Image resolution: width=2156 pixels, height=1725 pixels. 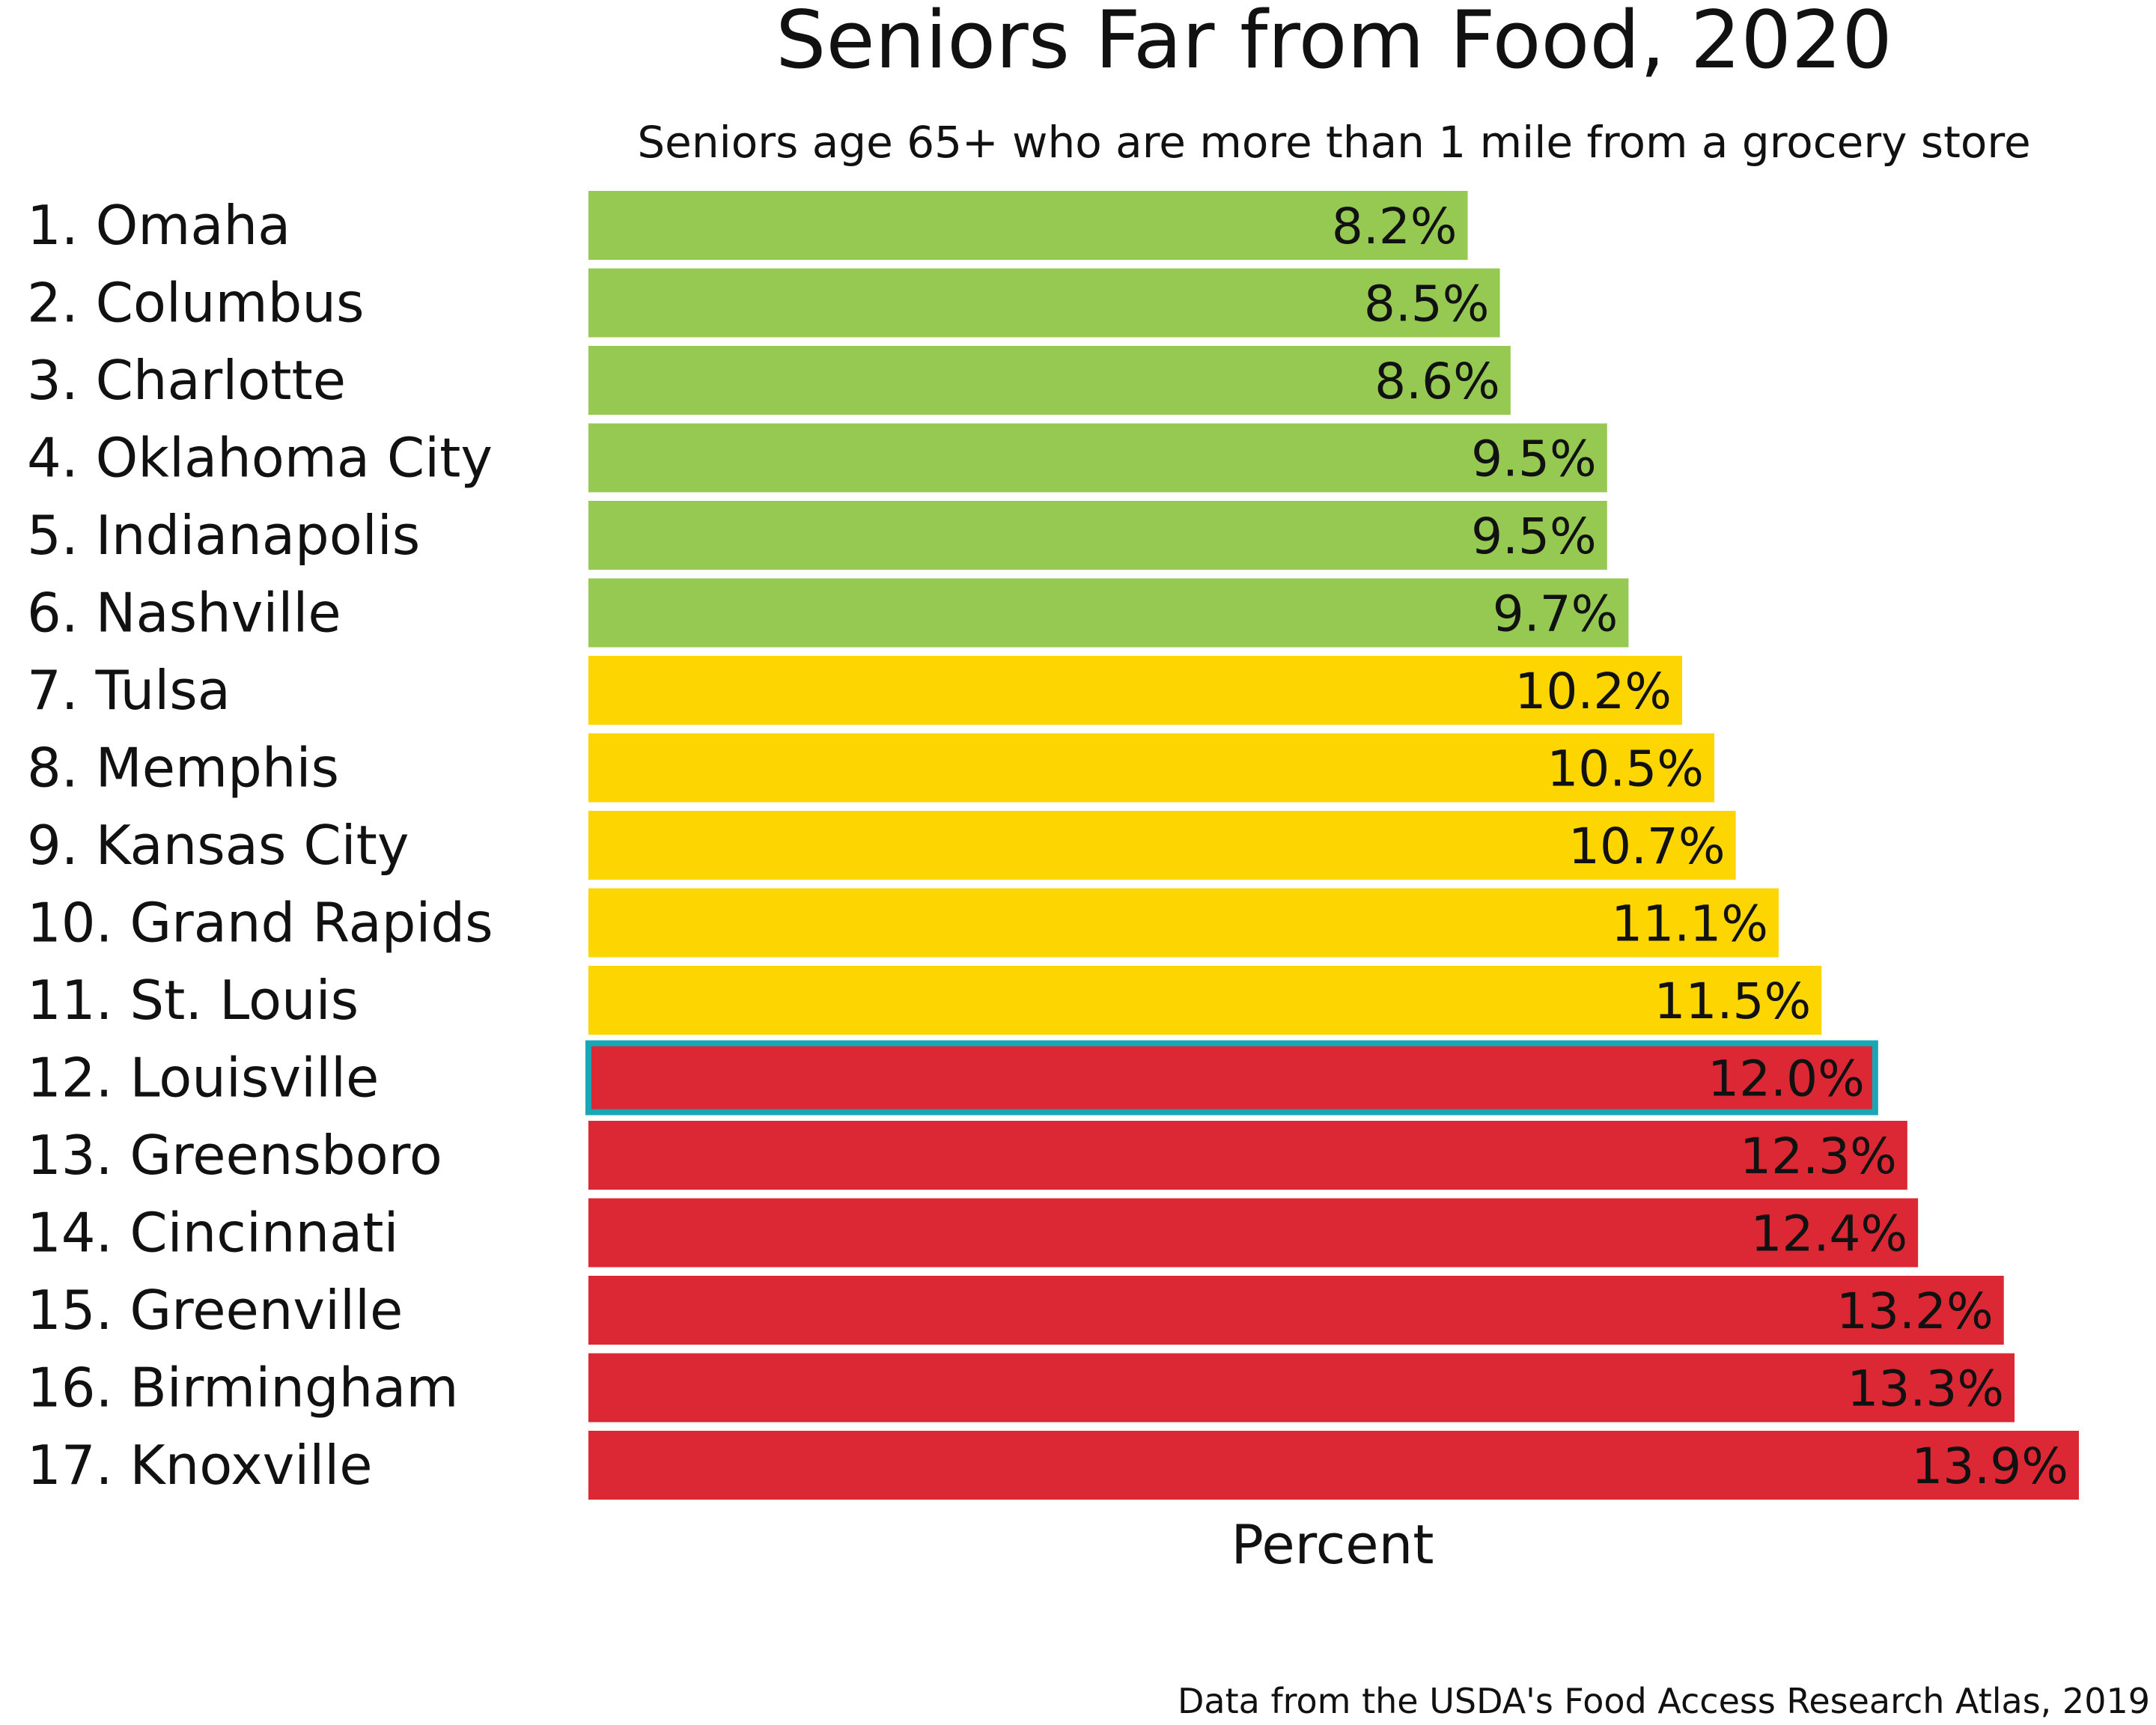 What do you see at coordinates (203, 1078) in the screenshot?
I see `category-label-12: 12. Louisville` at bounding box center [203, 1078].